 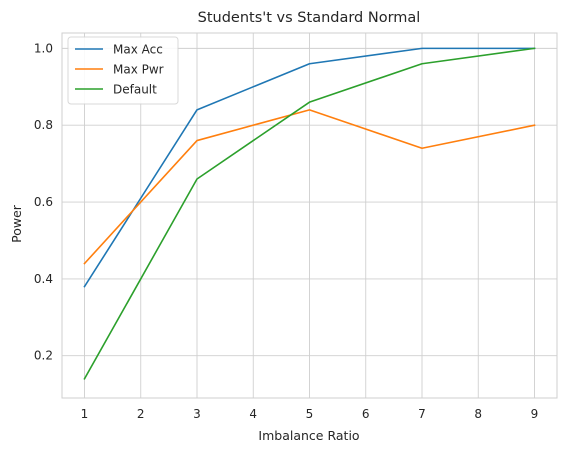 I want to click on y-tick-labels: 0.2 0.4 0.6 0.8 1.0, so click(x=43, y=201).